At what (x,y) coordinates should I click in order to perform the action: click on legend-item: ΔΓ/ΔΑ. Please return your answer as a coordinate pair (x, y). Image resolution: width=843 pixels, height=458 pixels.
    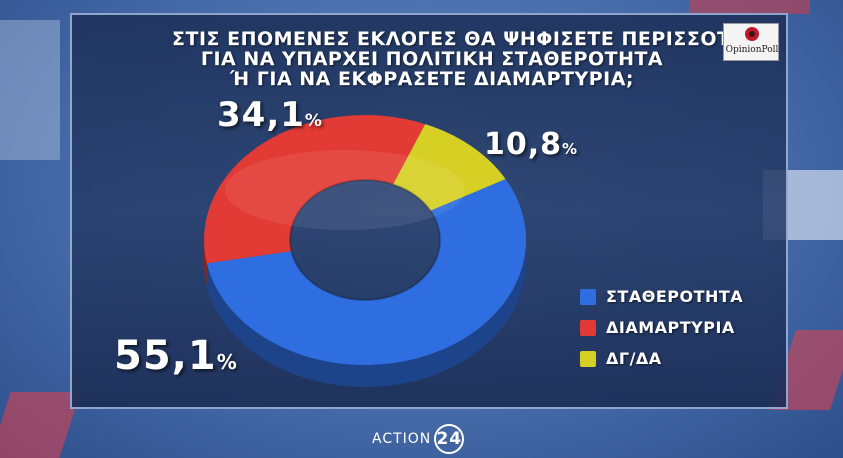
    Looking at the image, I should click on (661, 358).